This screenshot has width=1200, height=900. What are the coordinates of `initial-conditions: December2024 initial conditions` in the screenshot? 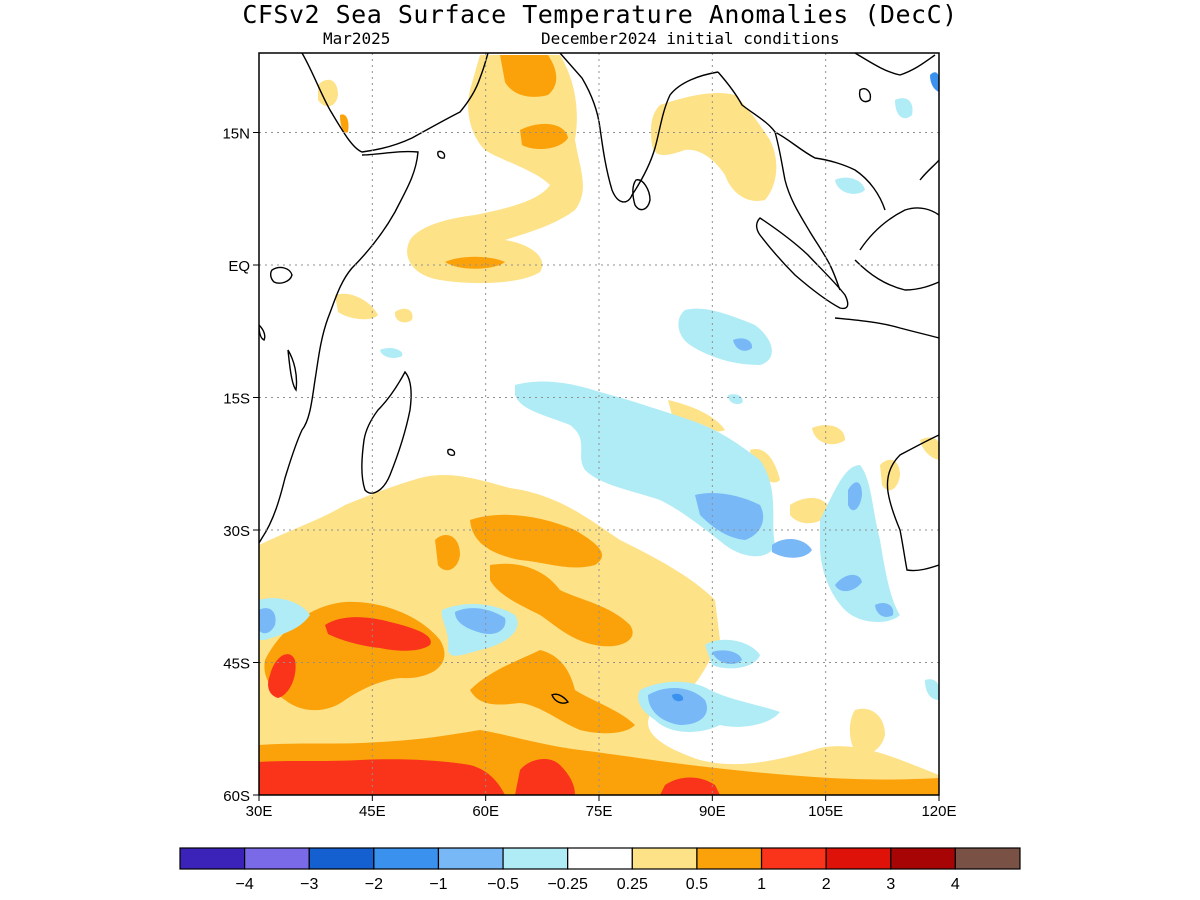 It's located at (690, 38).